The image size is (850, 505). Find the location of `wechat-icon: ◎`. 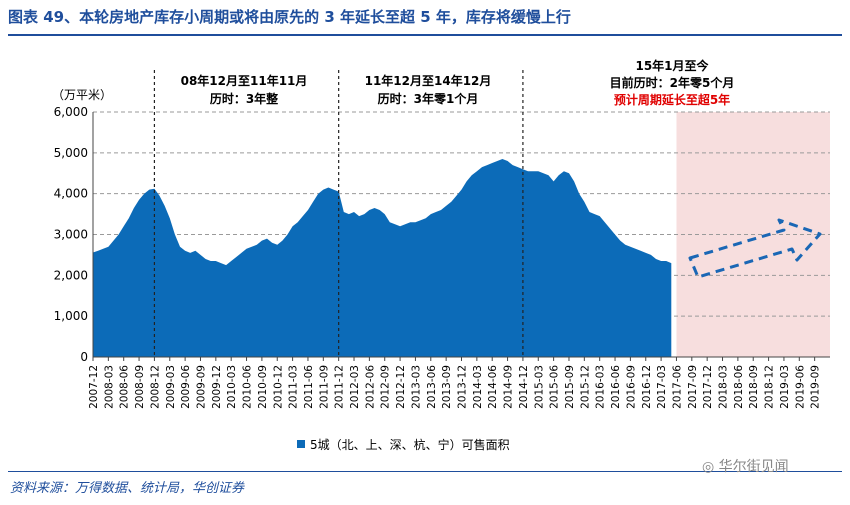

wechat-icon: ◎ is located at coordinates (710, 467).